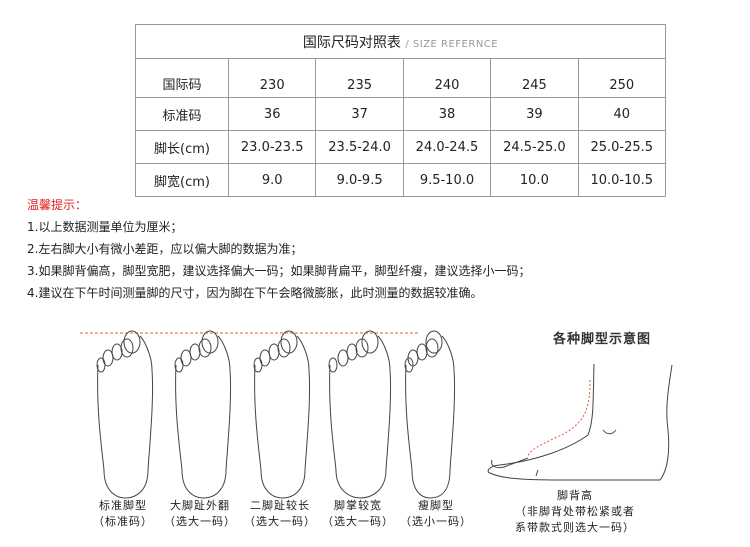  Describe the element at coordinates (622, 78) in the screenshot. I see `cell: 250` at that location.